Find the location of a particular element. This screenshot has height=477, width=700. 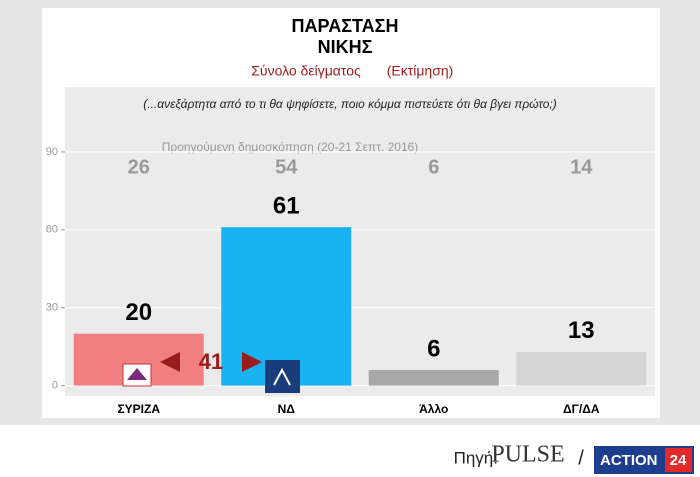

pulse-logo: PULSE is located at coordinates (527, 455).